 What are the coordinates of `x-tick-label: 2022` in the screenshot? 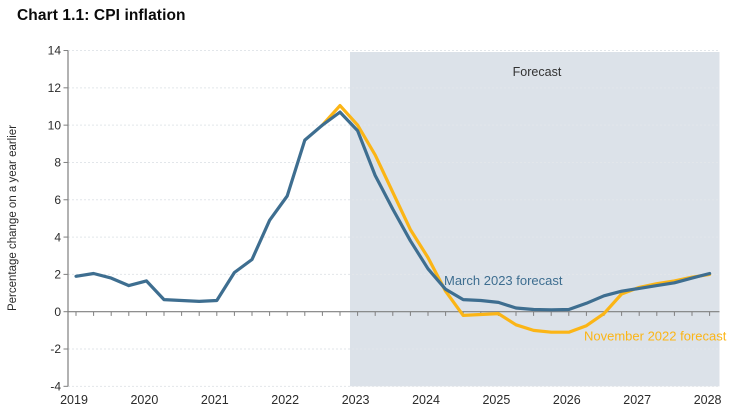 It's located at (285, 400).